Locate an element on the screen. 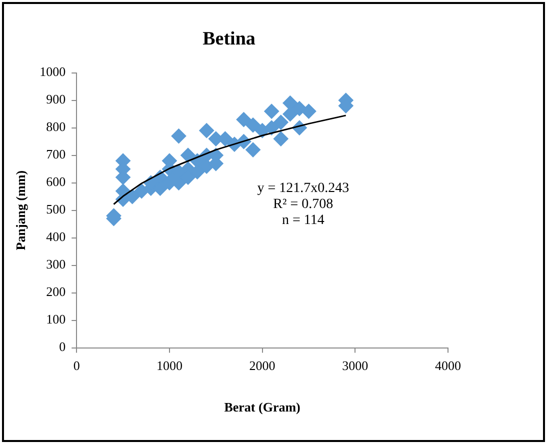 The height and width of the screenshot is (444, 547). x-tick-label: 3000 is located at coordinates (355, 366).